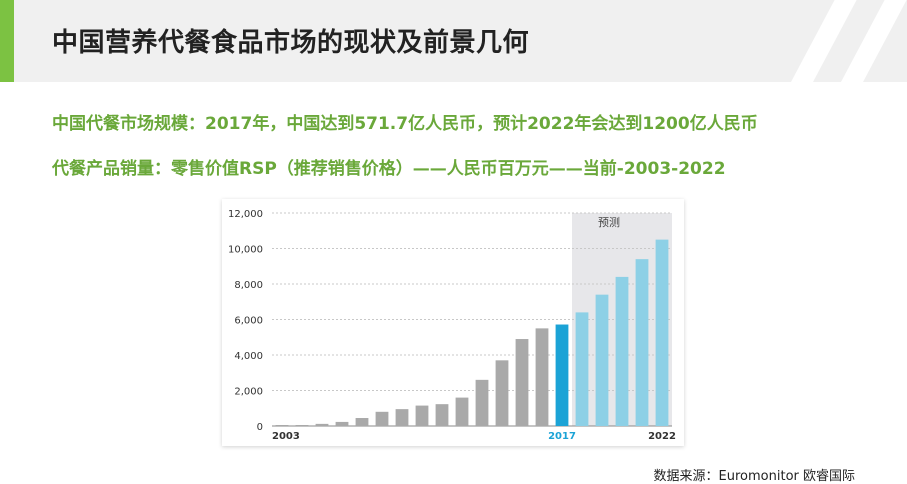  What do you see at coordinates (7, 41) in the screenshot?
I see `header-accent-bar` at bounding box center [7, 41].